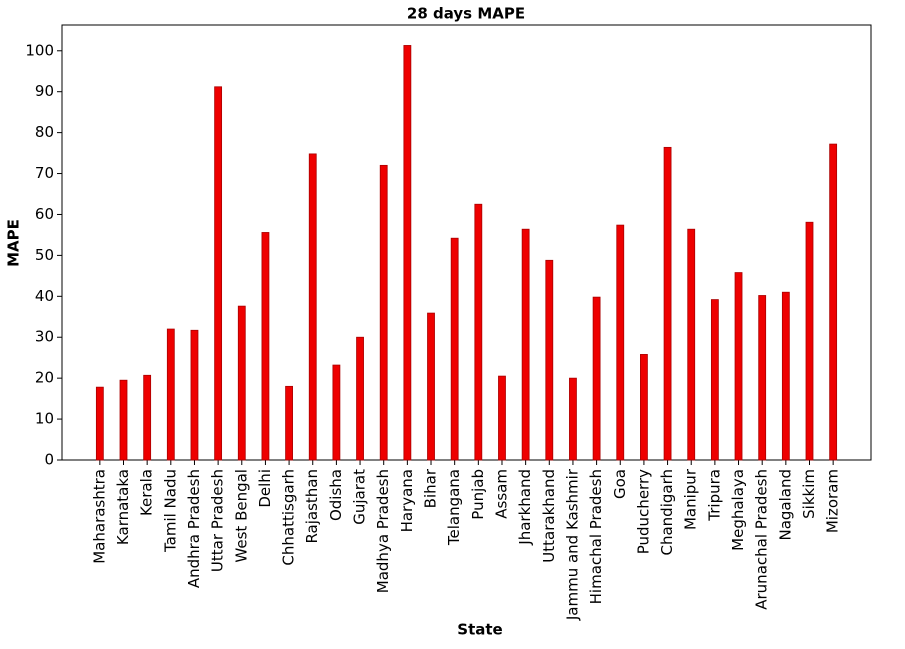  Describe the element at coordinates (407, 500) in the screenshot. I see `x-tick-label: Haryana` at that location.